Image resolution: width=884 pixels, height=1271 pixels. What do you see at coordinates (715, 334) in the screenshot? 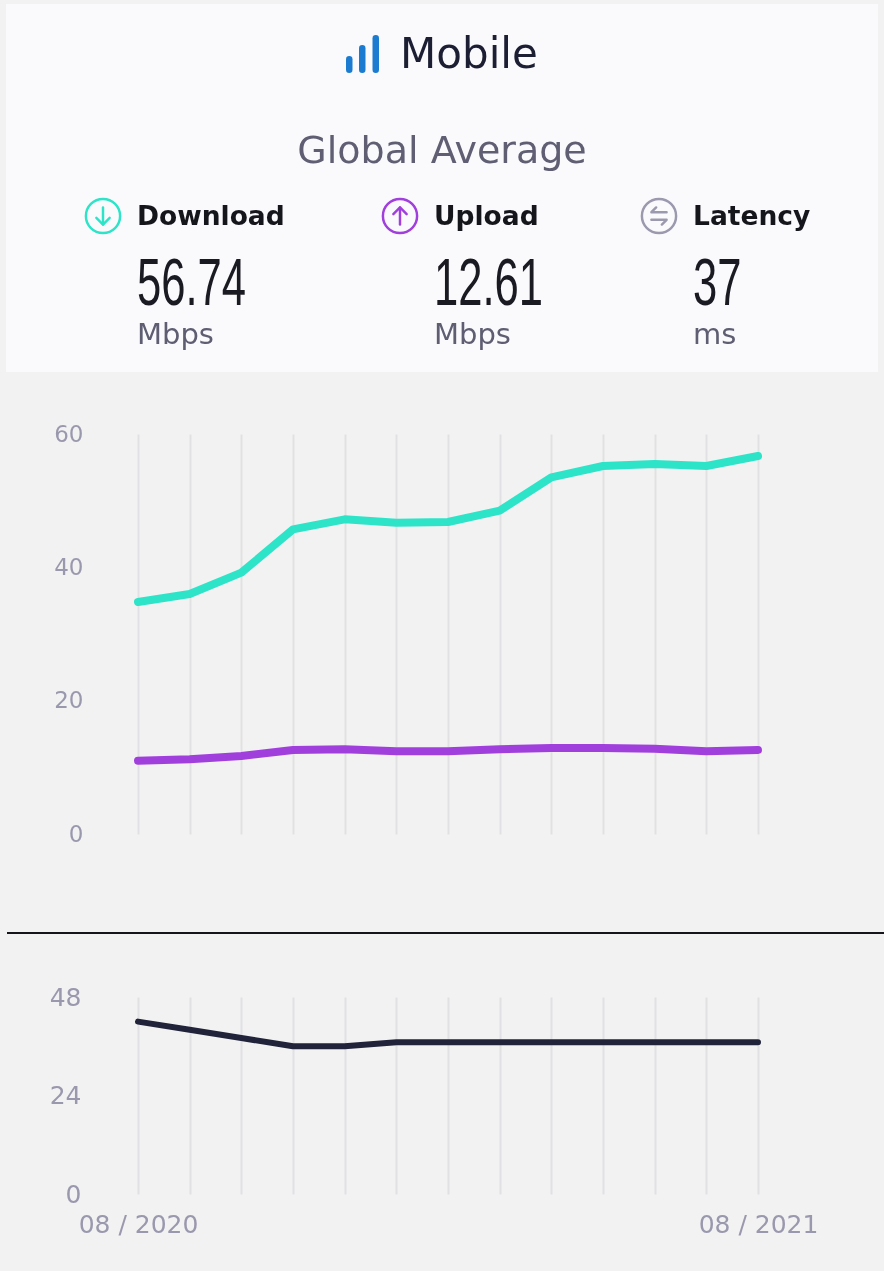
I see `text: ms` at bounding box center [715, 334].